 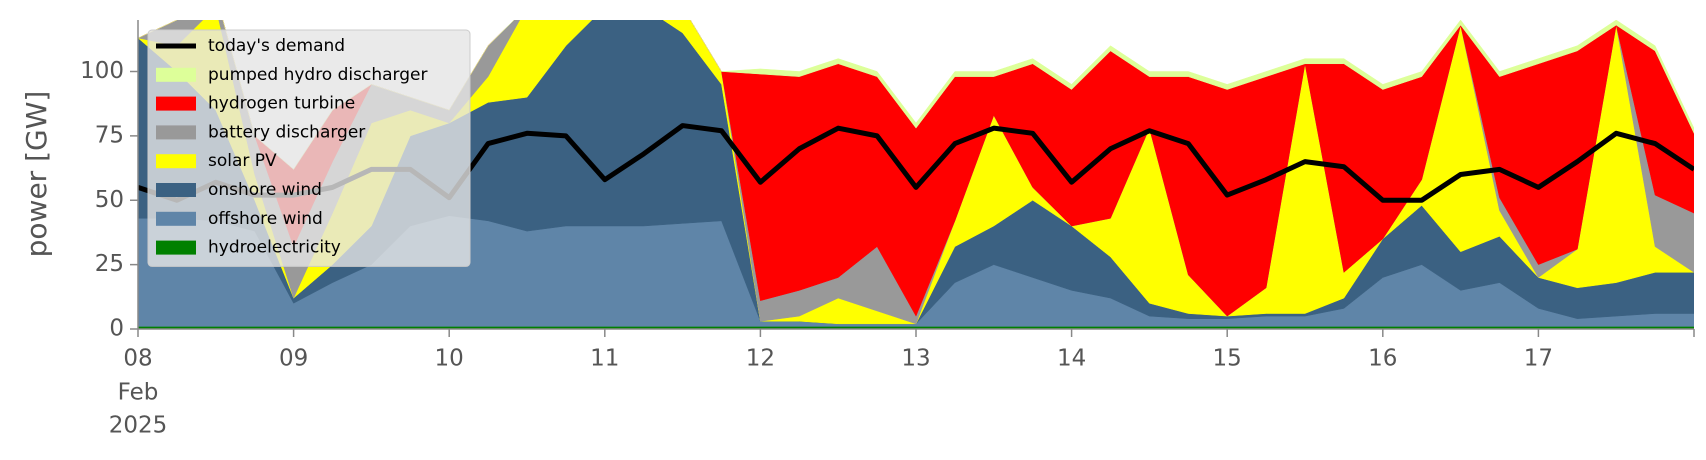 What do you see at coordinates (1382, 359) in the screenshot?
I see `x-tick-label: 16` at bounding box center [1382, 359].